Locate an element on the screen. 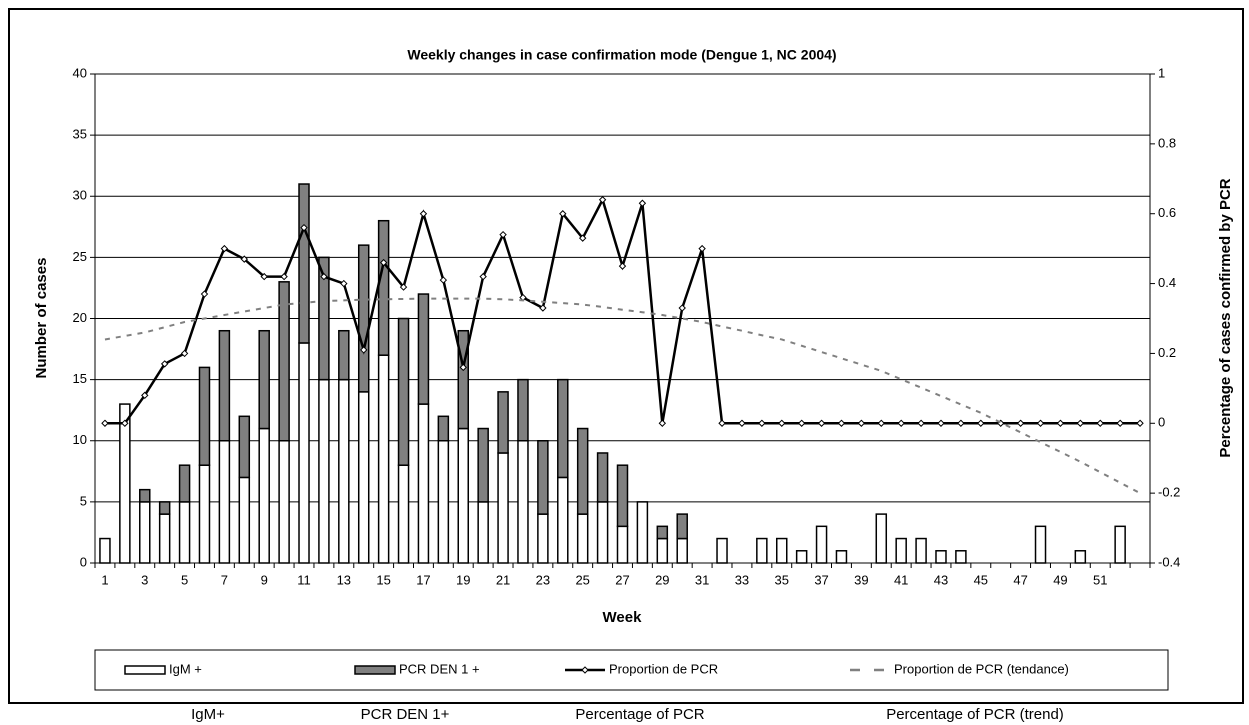 The width and height of the screenshot is (1249, 725). y-tick-label: 0 is located at coordinates (83, 561).